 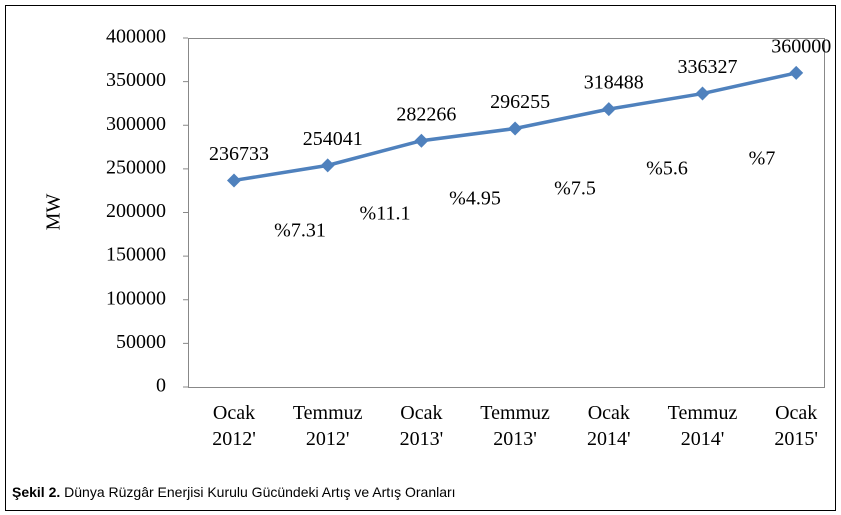 I want to click on data-label: 282266, so click(x=426, y=114).